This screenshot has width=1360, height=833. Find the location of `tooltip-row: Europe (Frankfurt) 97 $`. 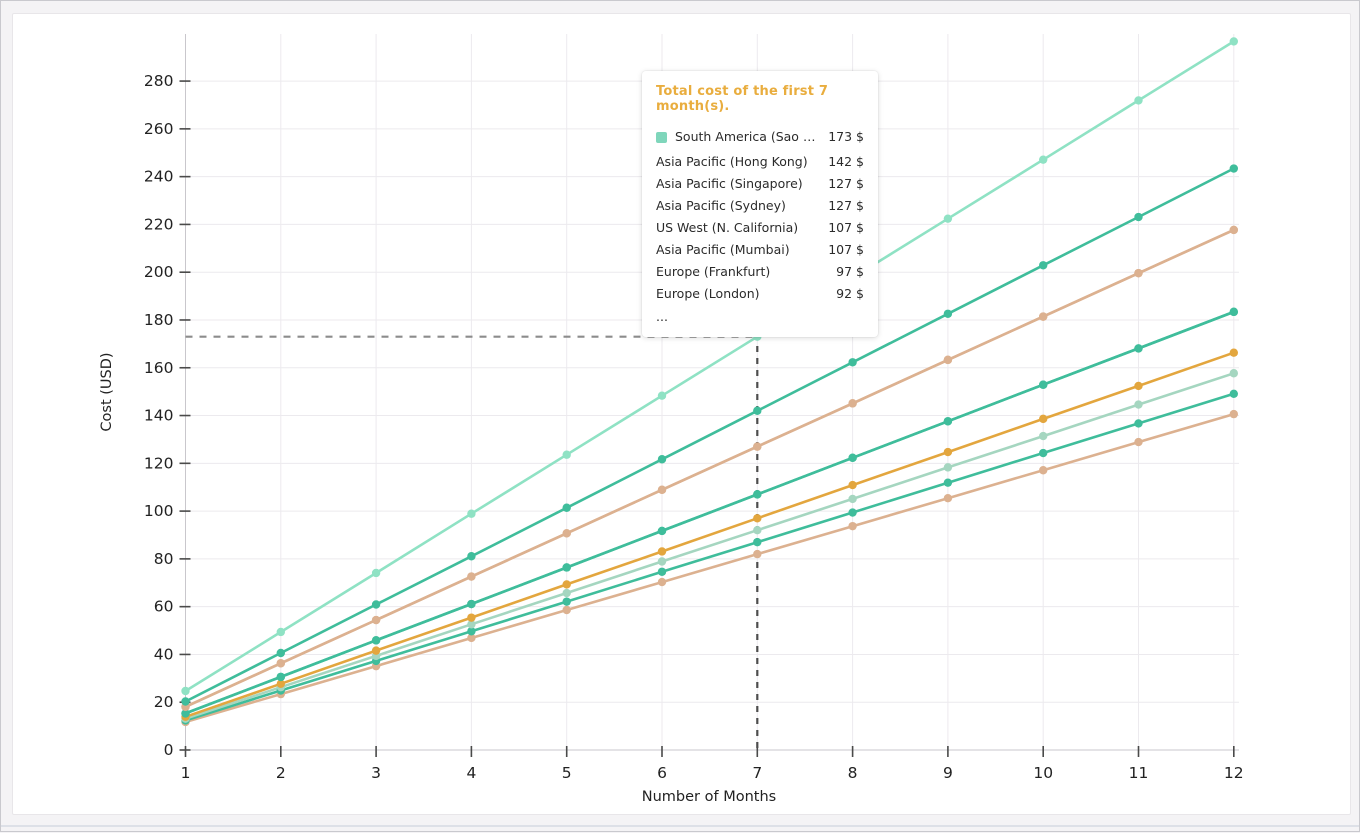

tooltip-row: Europe (Frankfurt) 97 $ is located at coordinates (760, 272).